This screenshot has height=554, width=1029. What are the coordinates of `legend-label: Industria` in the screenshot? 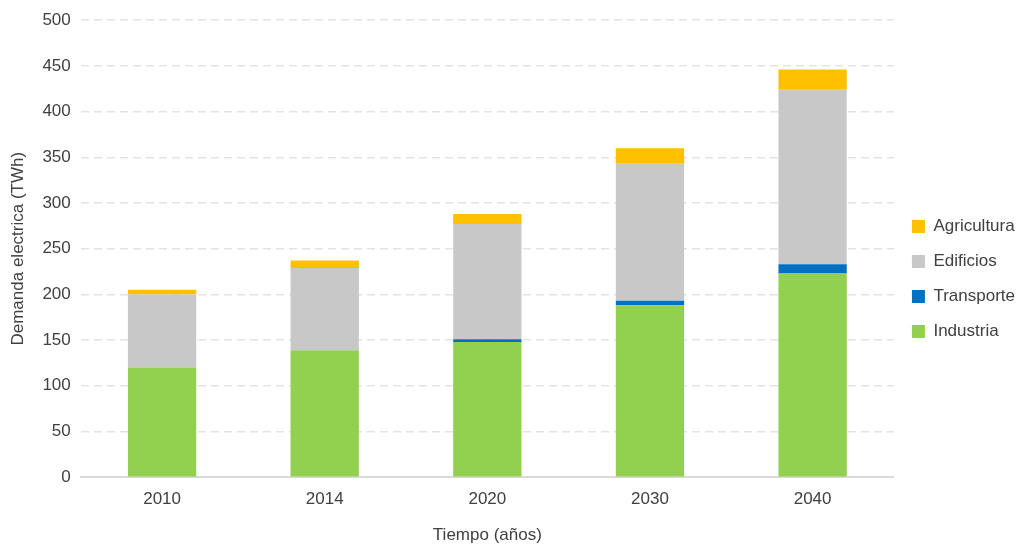 It's located at (966, 331).